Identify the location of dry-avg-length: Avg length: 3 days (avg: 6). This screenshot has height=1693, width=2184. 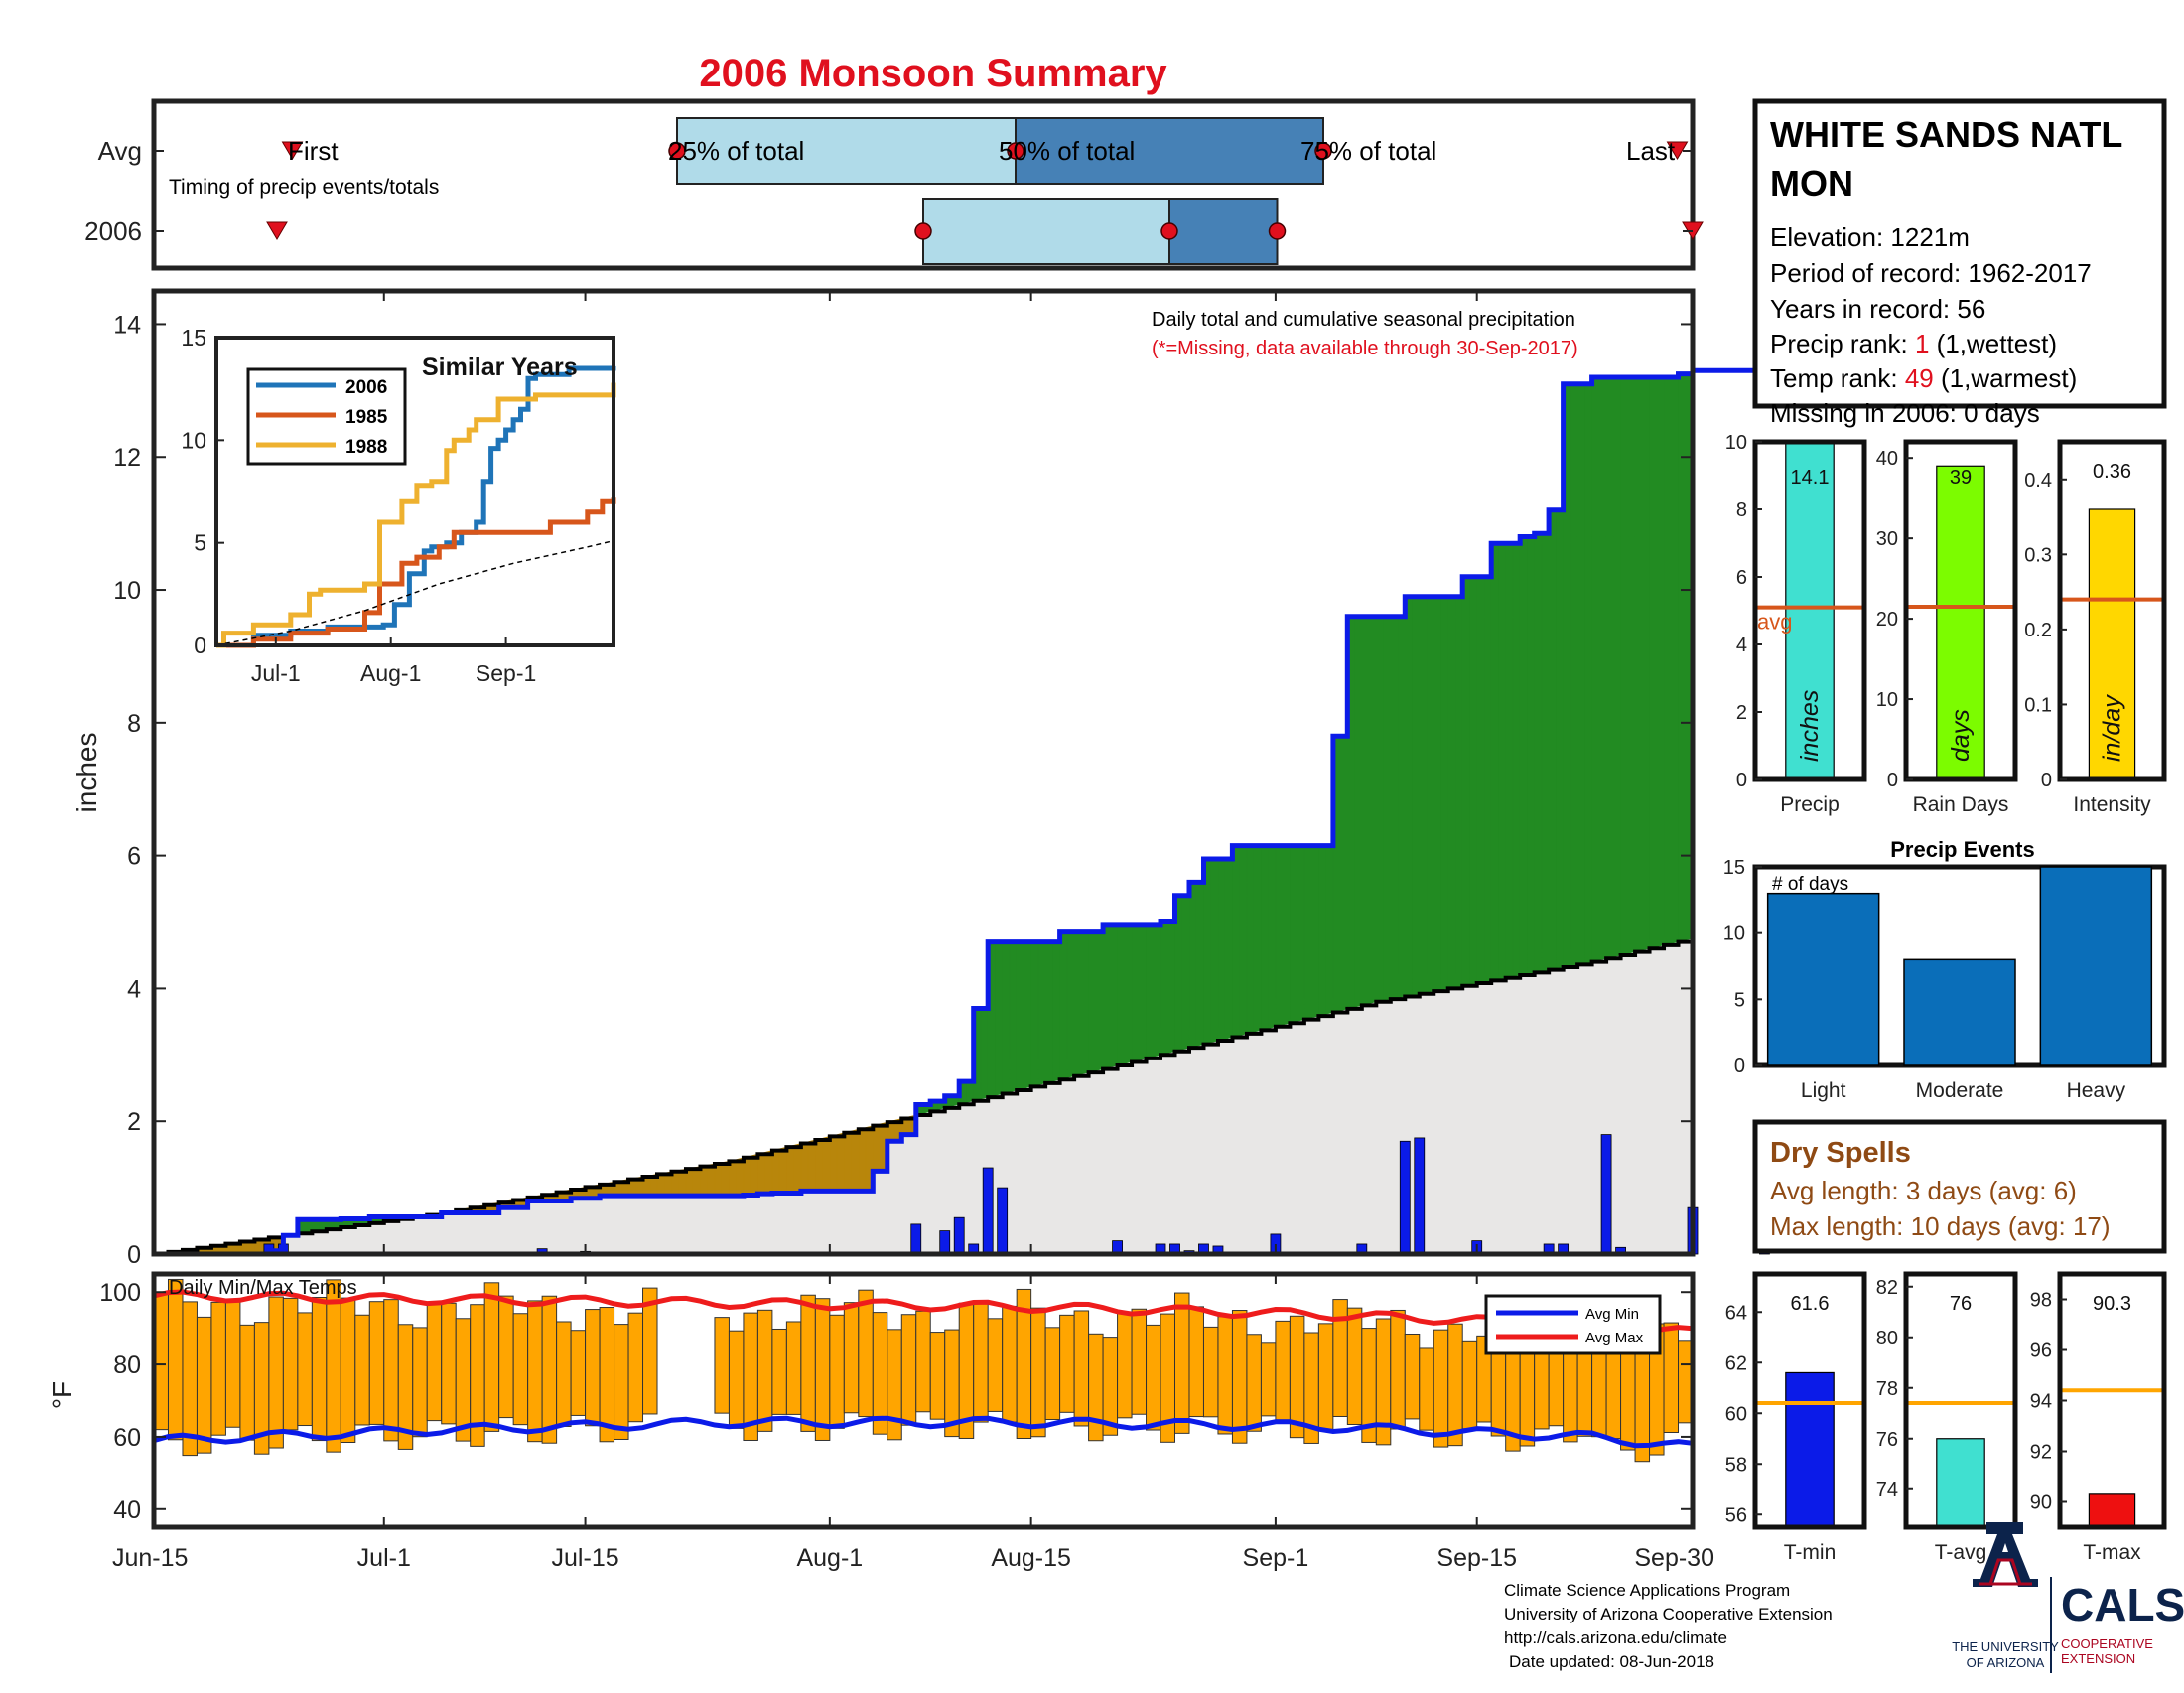
(1923, 1190).